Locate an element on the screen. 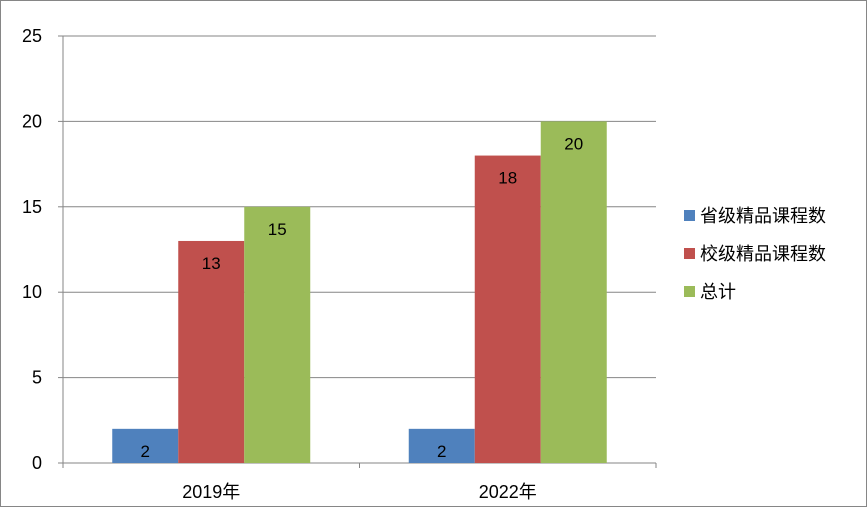  legend-label: 省级精品课程数 is located at coordinates (763, 216).